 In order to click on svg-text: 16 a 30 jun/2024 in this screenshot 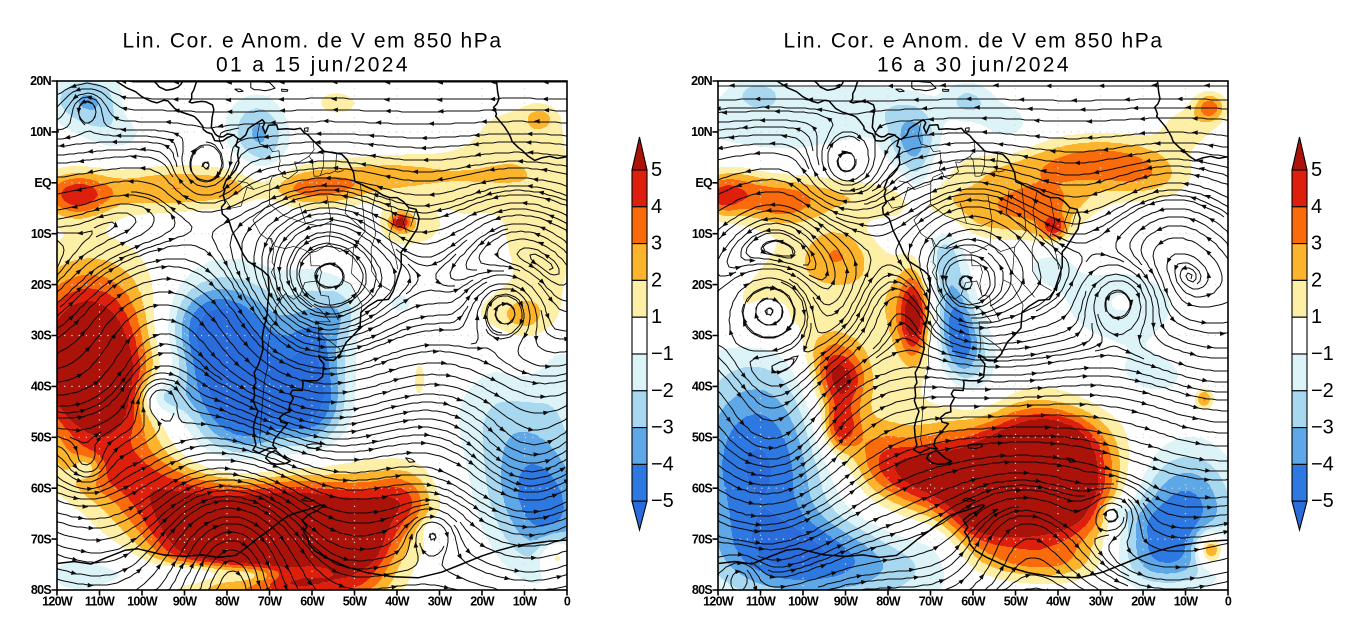, I will do `click(973, 65)`.